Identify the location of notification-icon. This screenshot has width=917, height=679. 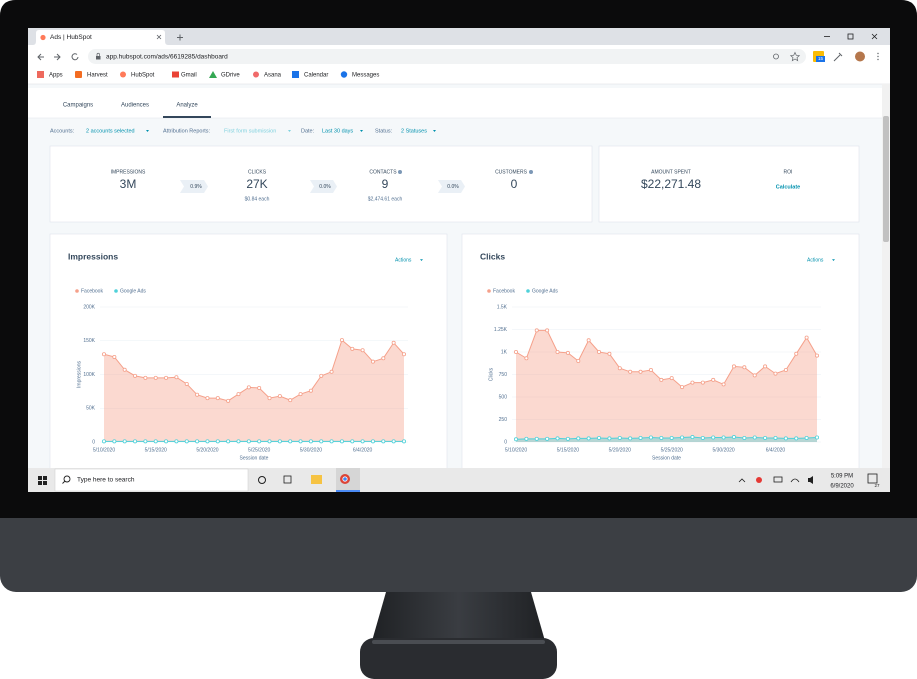
(872, 478).